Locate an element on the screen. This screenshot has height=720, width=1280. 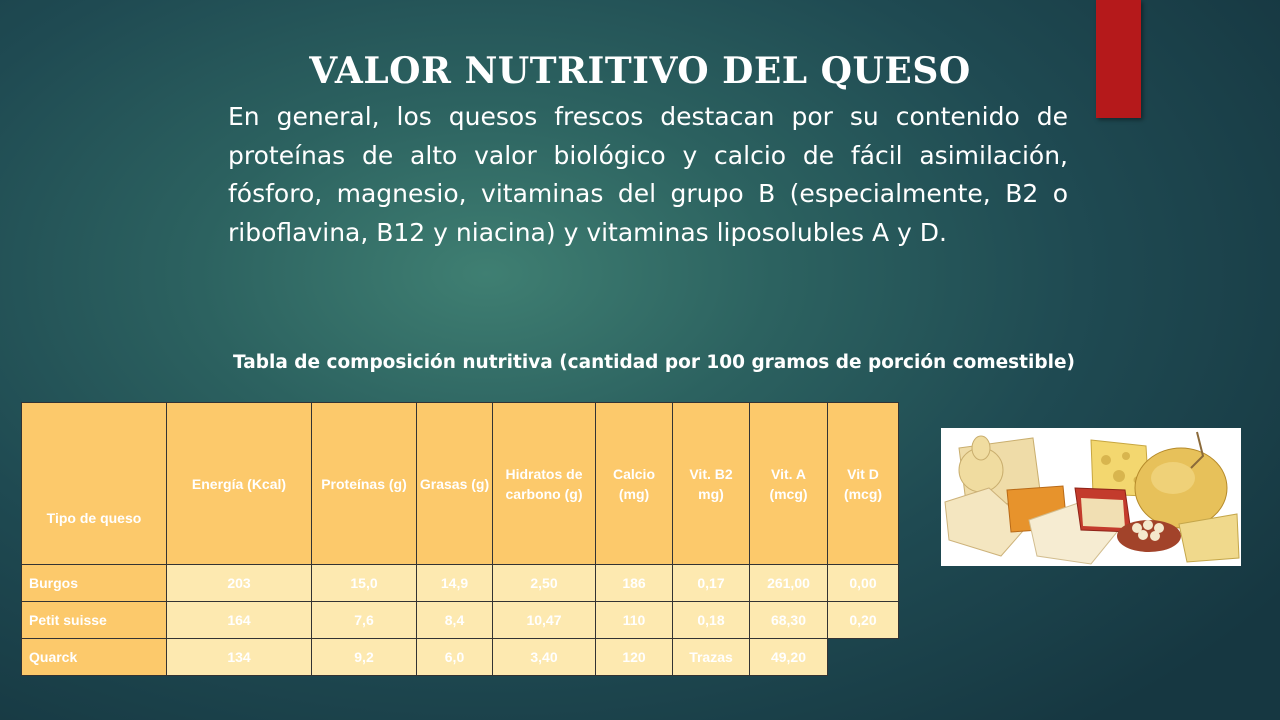
header-vit-b2: Vit. B2 mg) is located at coordinates (711, 483).